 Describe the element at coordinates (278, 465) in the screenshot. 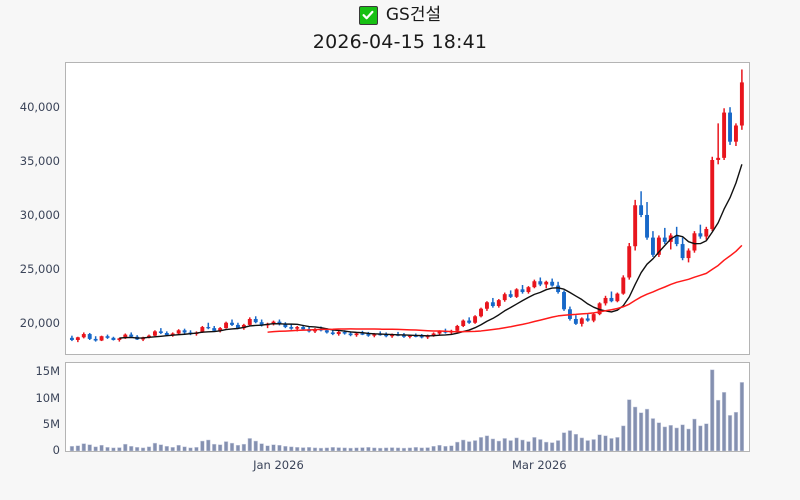

I see `x-tick: Jan 2026` at that location.